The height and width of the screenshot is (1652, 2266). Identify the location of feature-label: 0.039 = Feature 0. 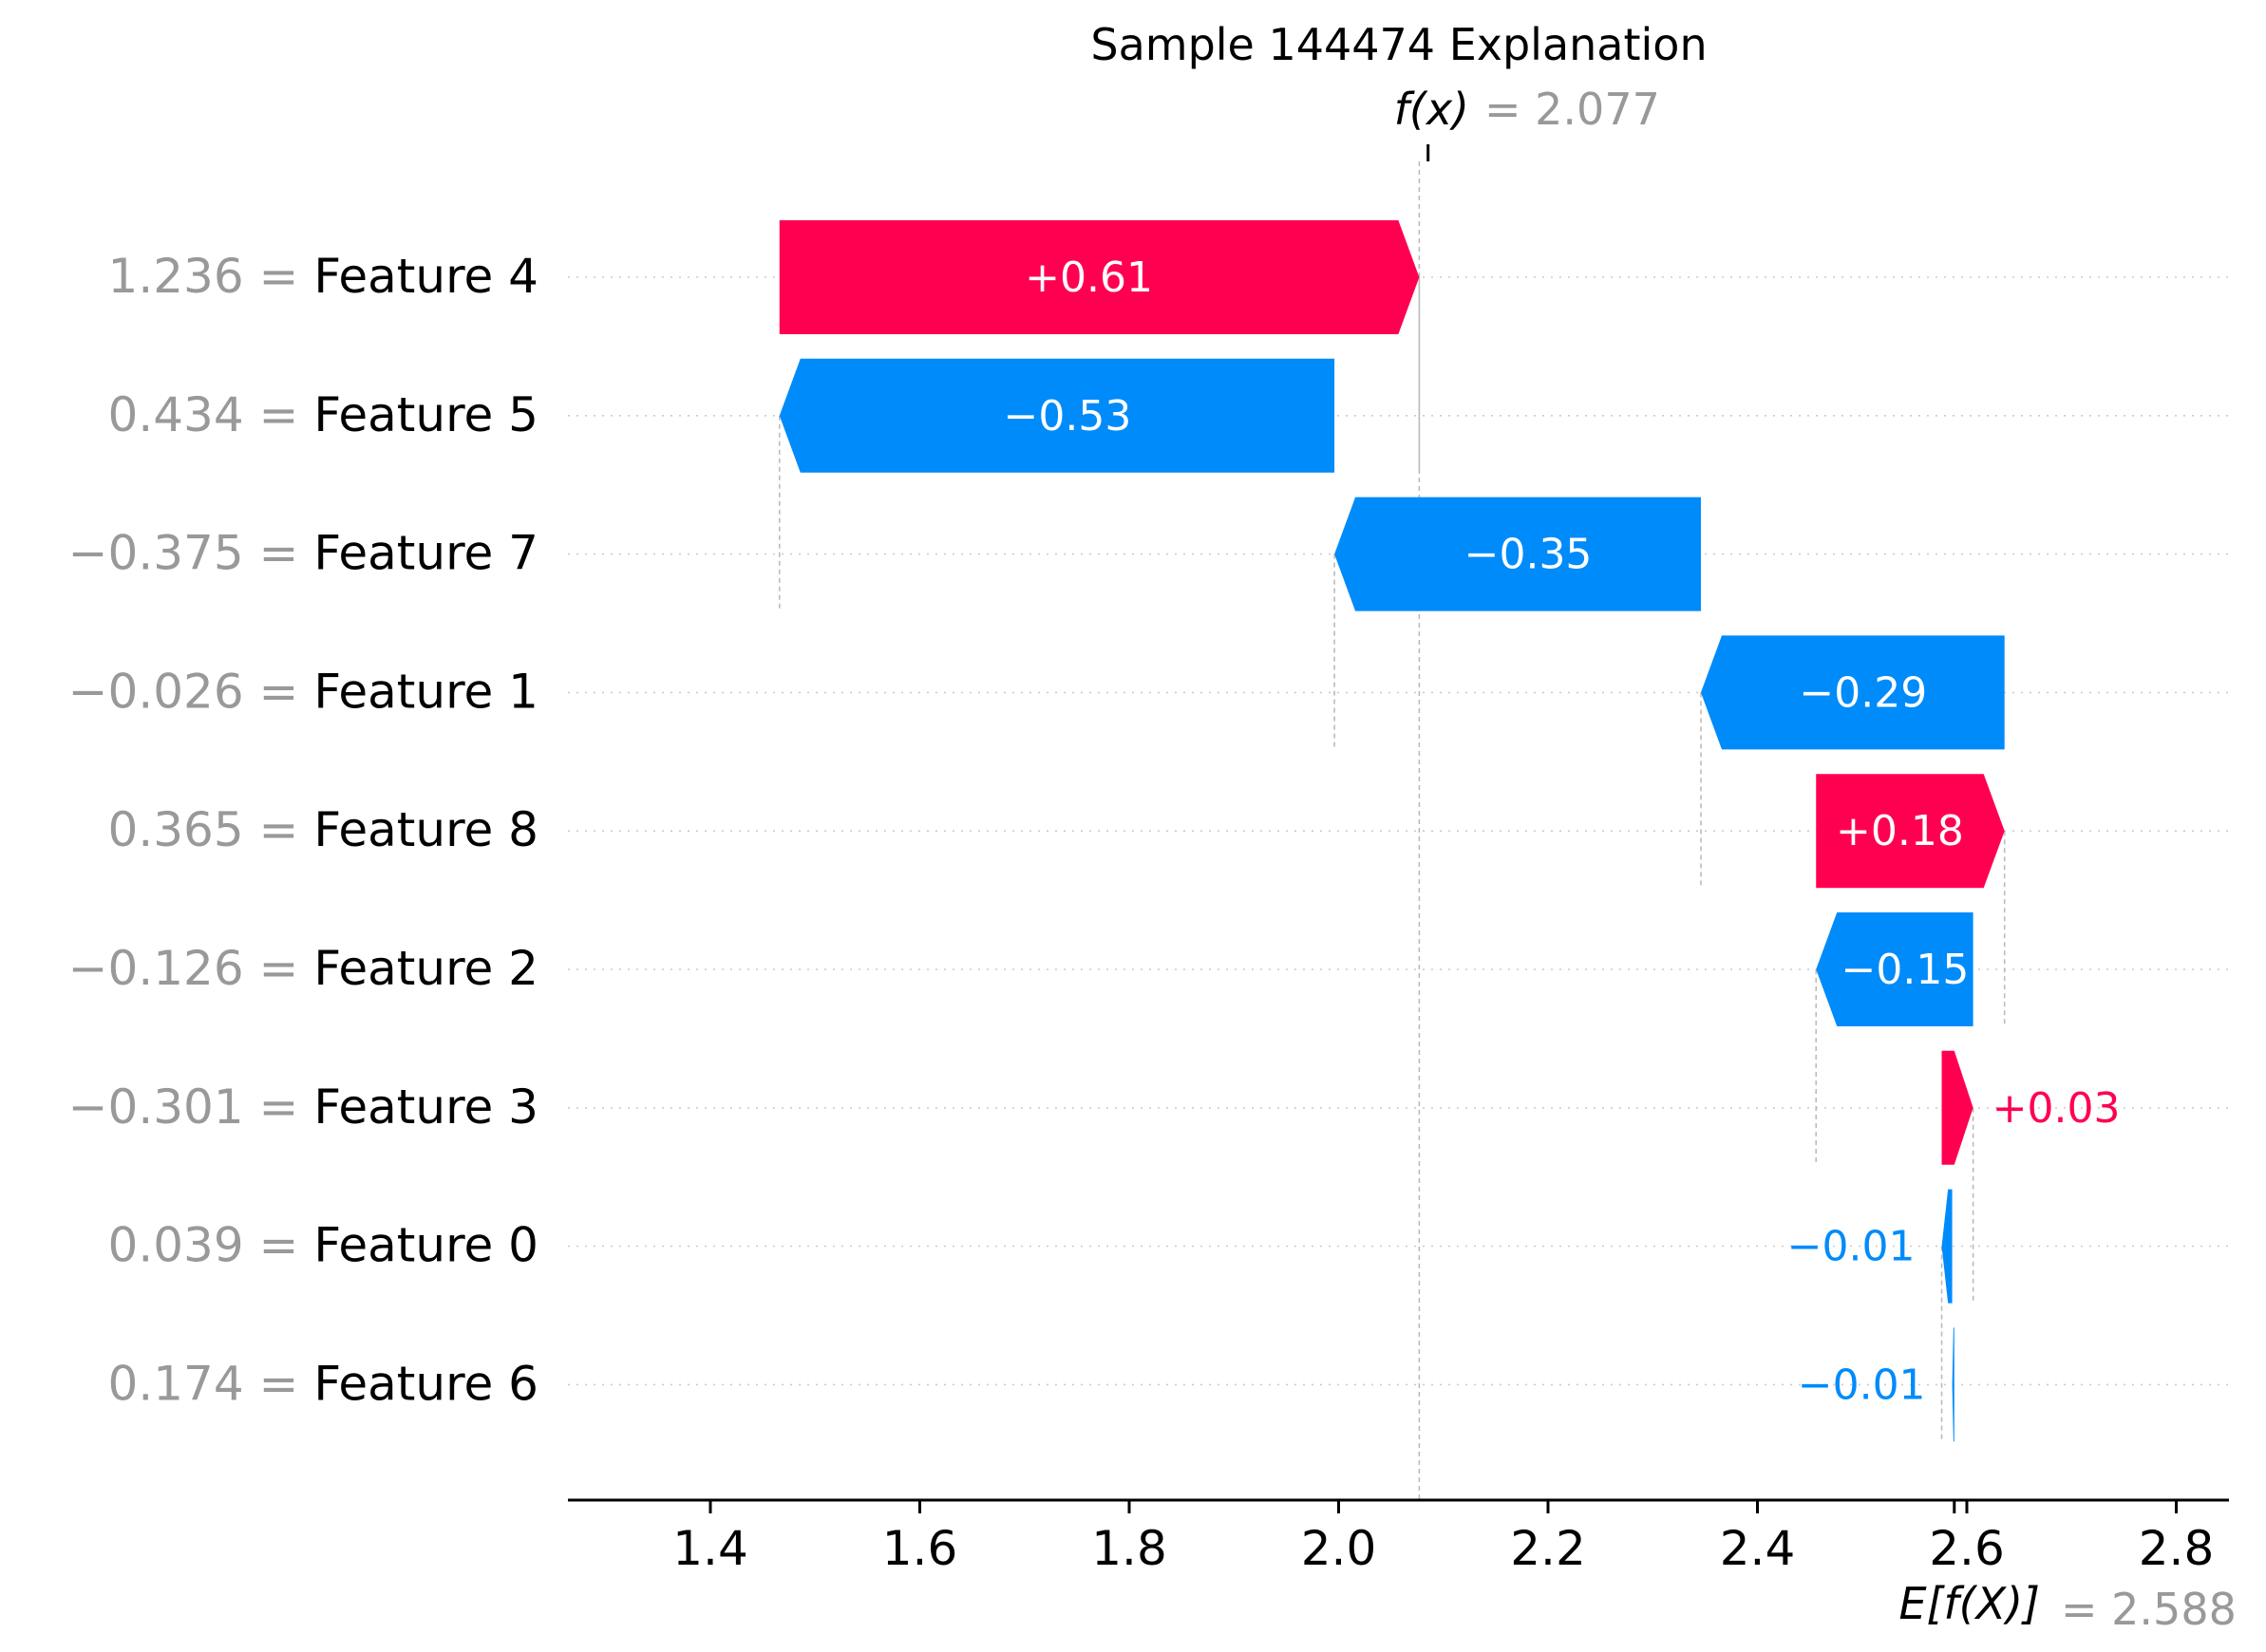
(323, 1245).